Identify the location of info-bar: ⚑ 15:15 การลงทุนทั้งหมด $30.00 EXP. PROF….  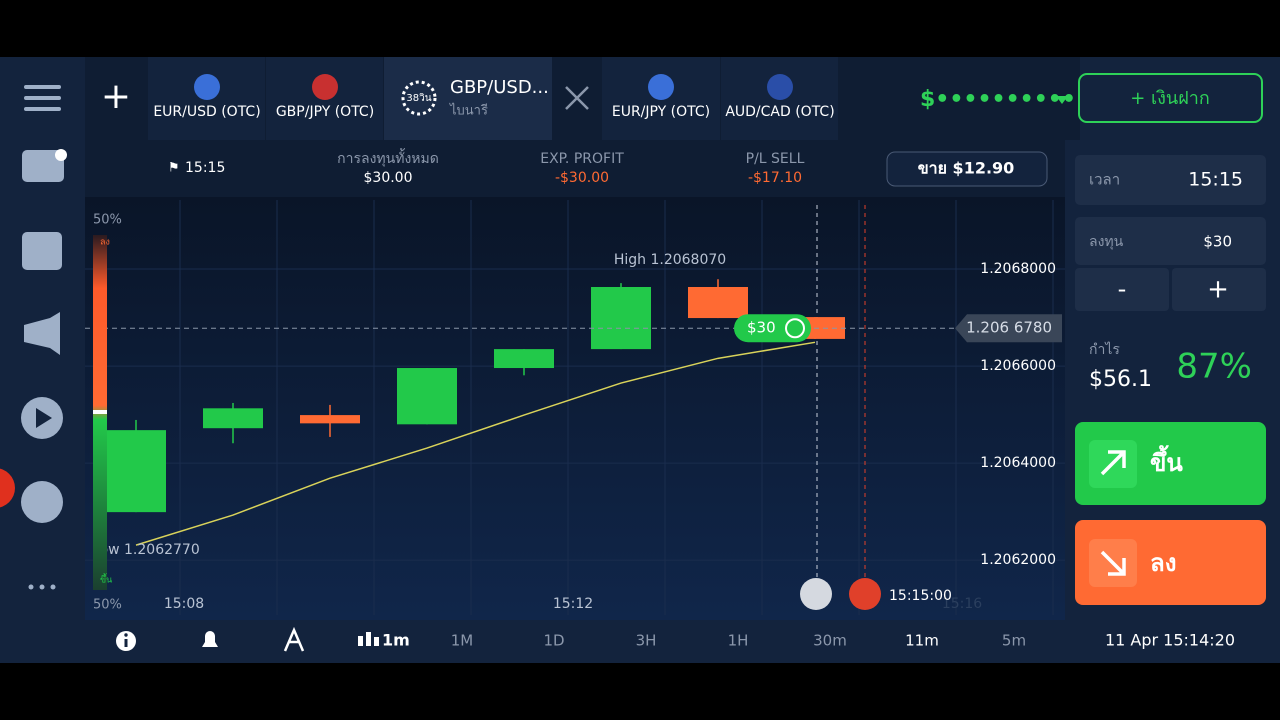
(575, 168).